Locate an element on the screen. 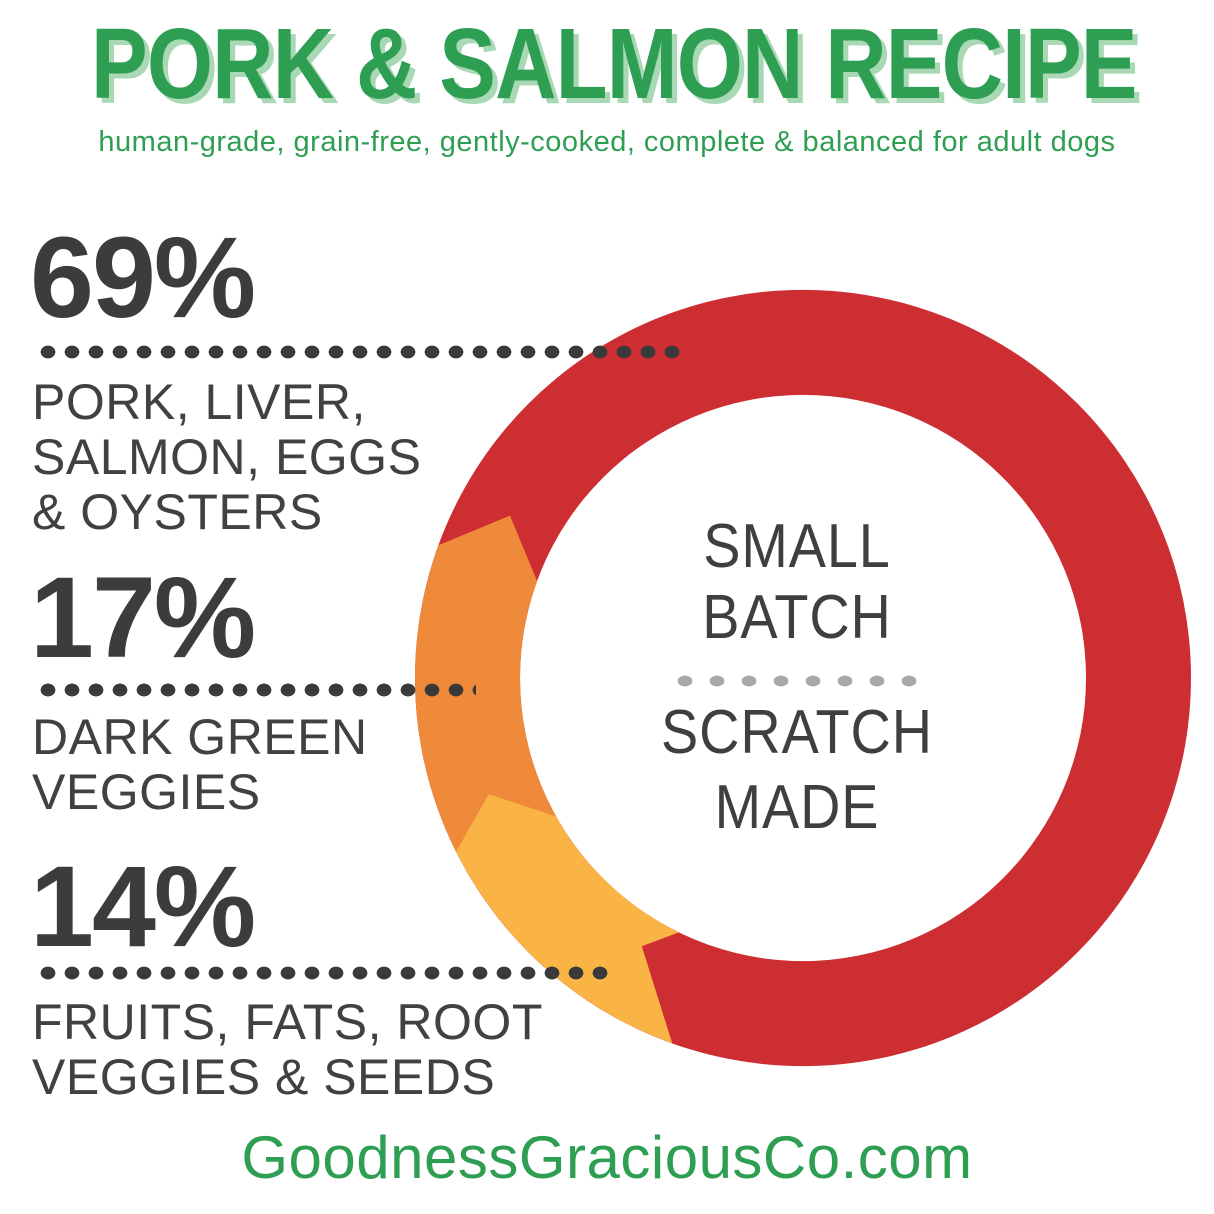 The height and width of the screenshot is (1214, 1214). ingredient-label-veggies: DARK GREEN VEGGIES is located at coordinates (200, 764).